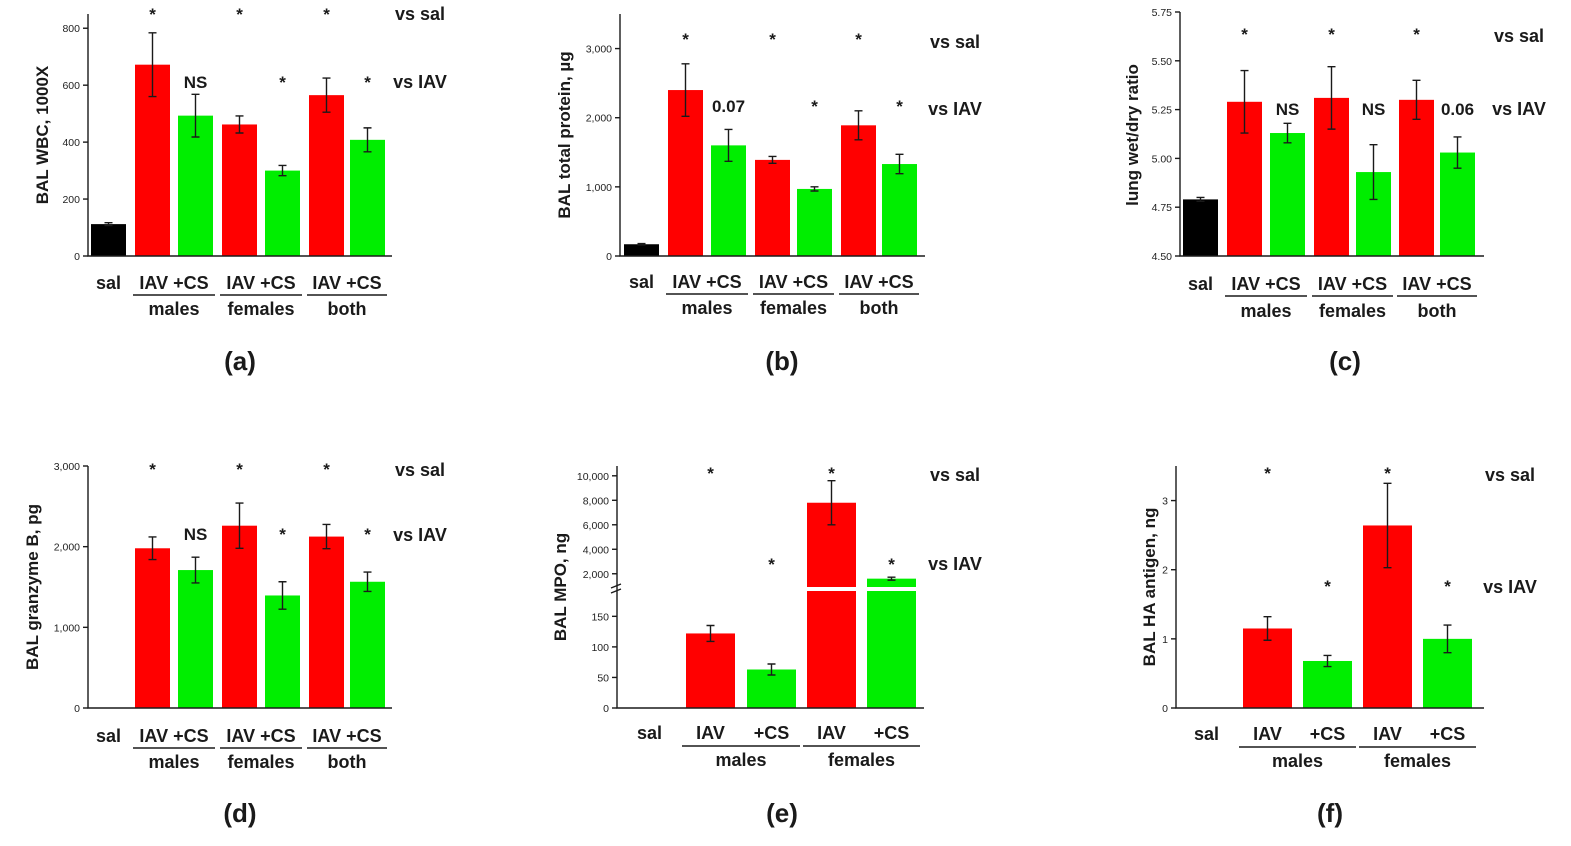 The width and height of the screenshot is (1571, 846). What do you see at coordinates (1352, 311) in the screenshot?
I see `group-label: females` at bounding box center [1352, 311].